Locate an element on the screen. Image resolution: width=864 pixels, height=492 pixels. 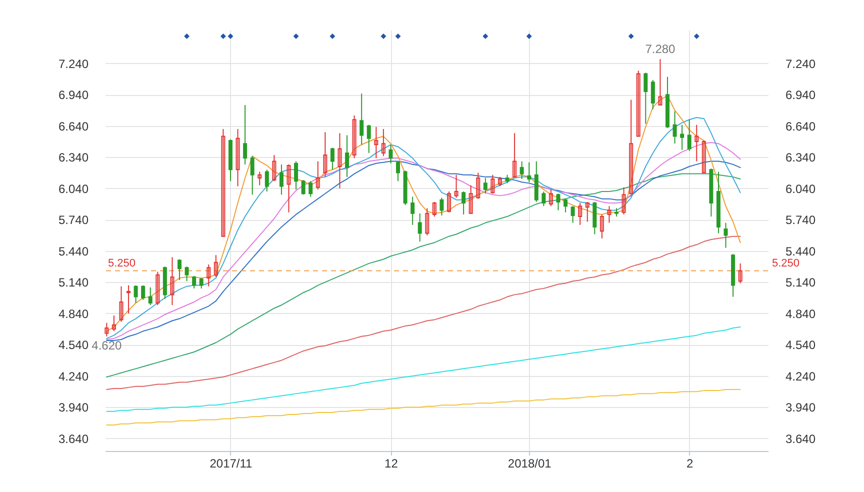
y2-tick-label: 3.940 is located at coordinates (801, 407).